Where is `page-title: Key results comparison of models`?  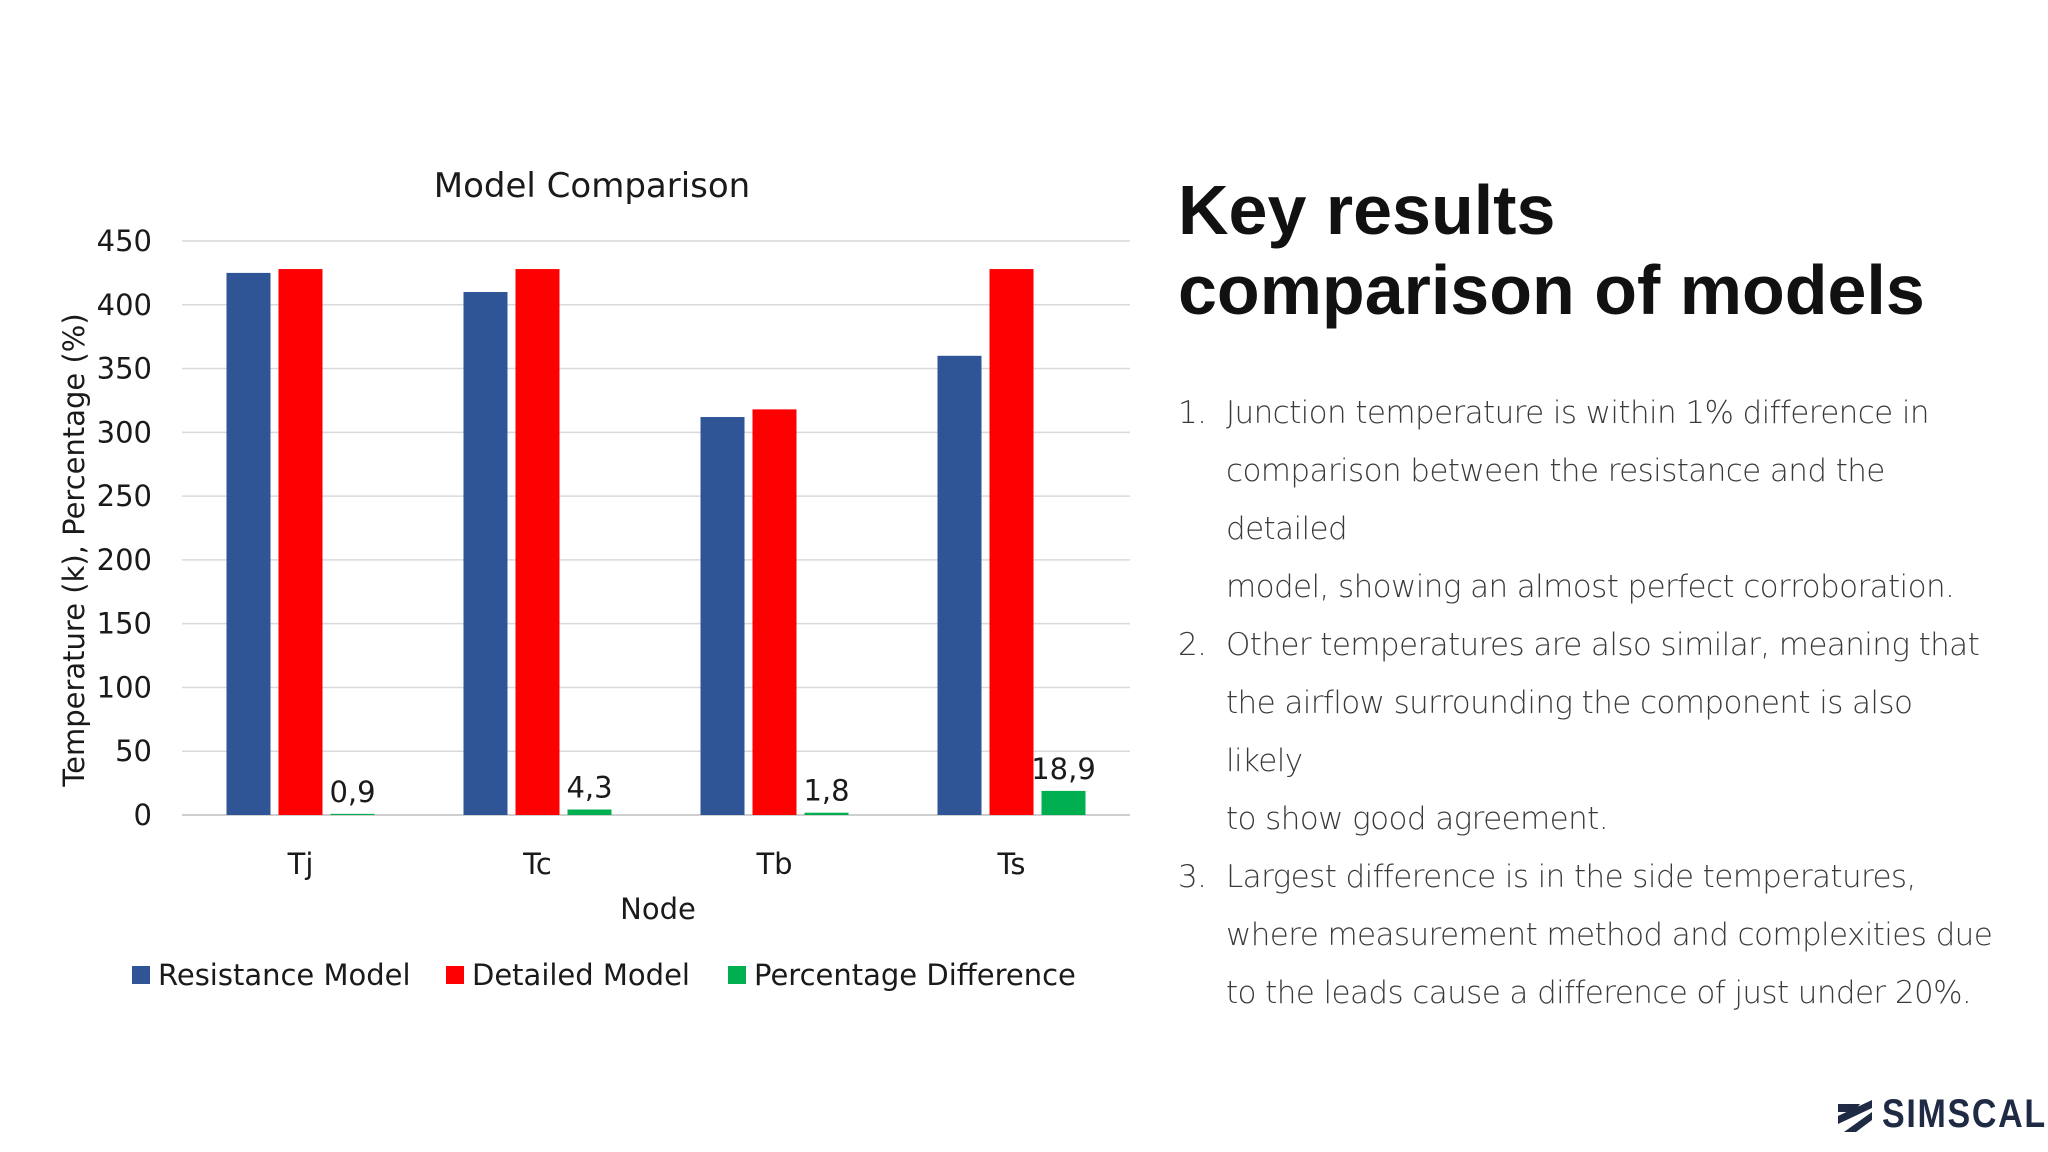
page-title: Key results comparison of models is located at coordinates (1588, 250).